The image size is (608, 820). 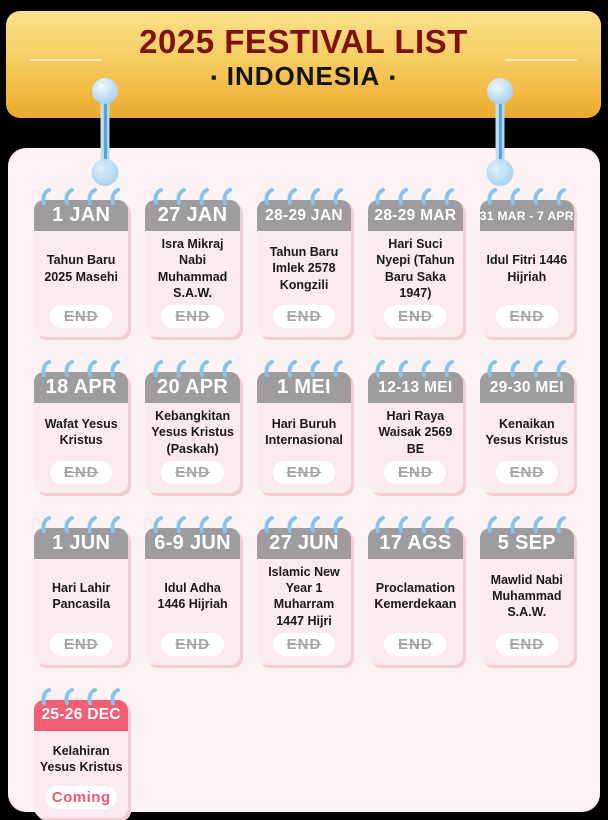 What do you see at coordinates (526, 596) in the screenshot?
I see `festival-name: Mawlid Nabi Muhammad S.A.W.` at bounding box center [526, 596].